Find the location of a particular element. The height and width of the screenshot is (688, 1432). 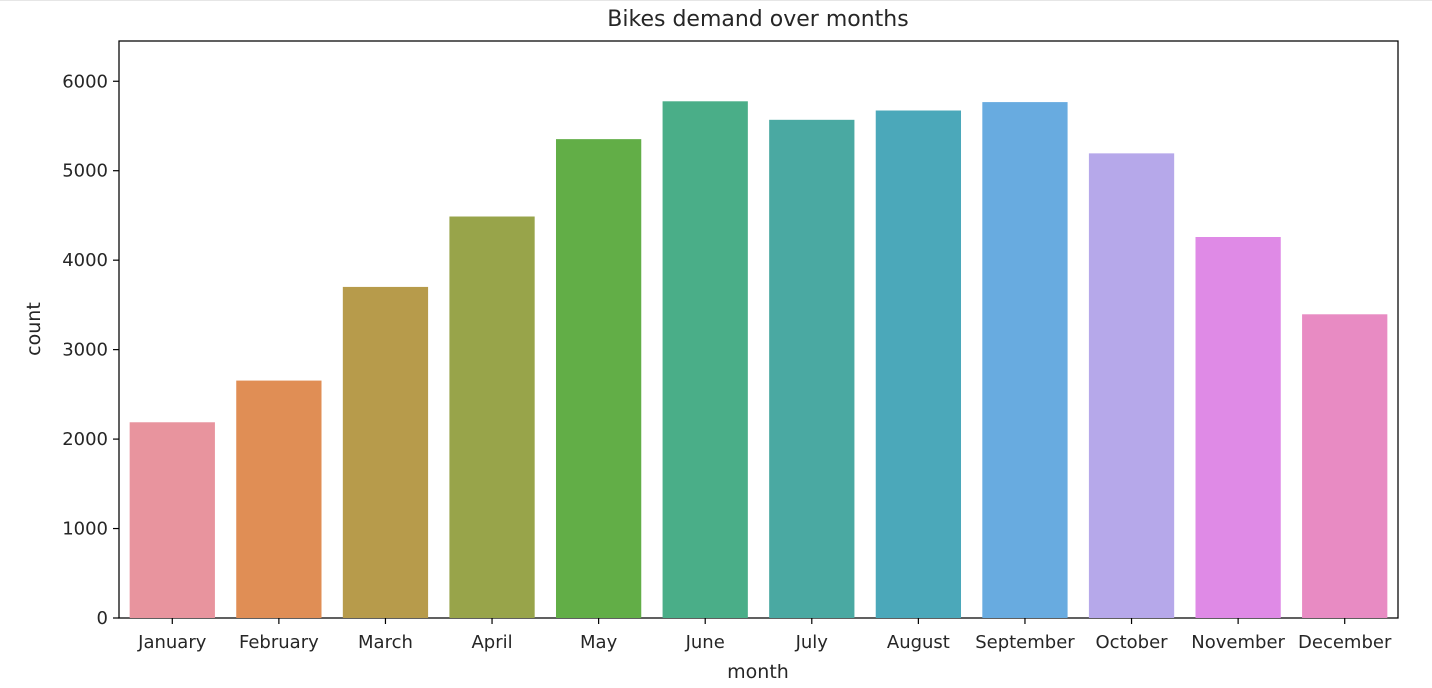

y-tick-label: 6000 is located at coordinates (85, 81).